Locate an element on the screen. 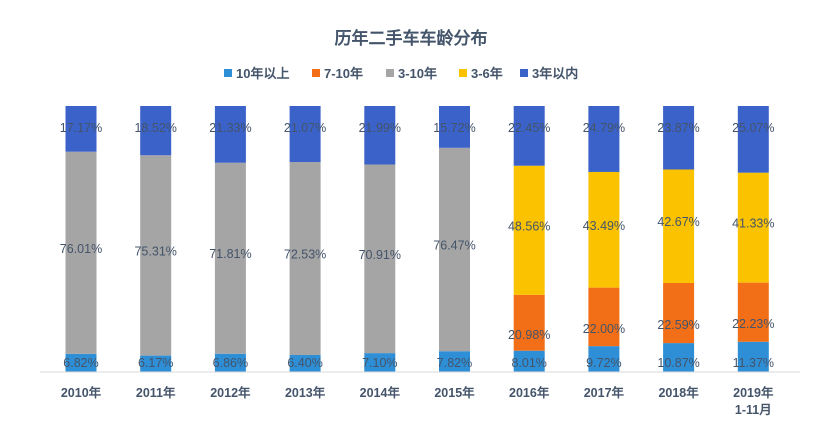 Image resolution: width=823 pixels, height=424 pixels. data-label-7-0: 9.72% is located at coordinates (603, 363).